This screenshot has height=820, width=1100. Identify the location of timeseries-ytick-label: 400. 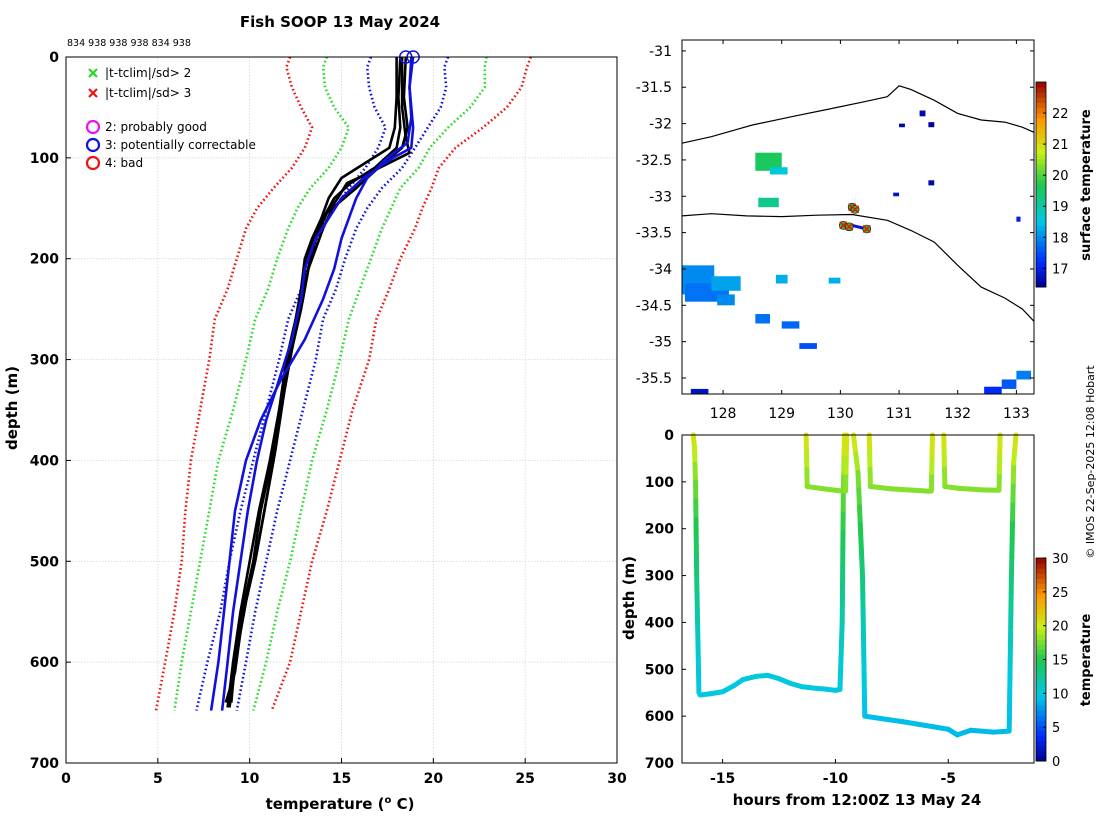
(659, 623).